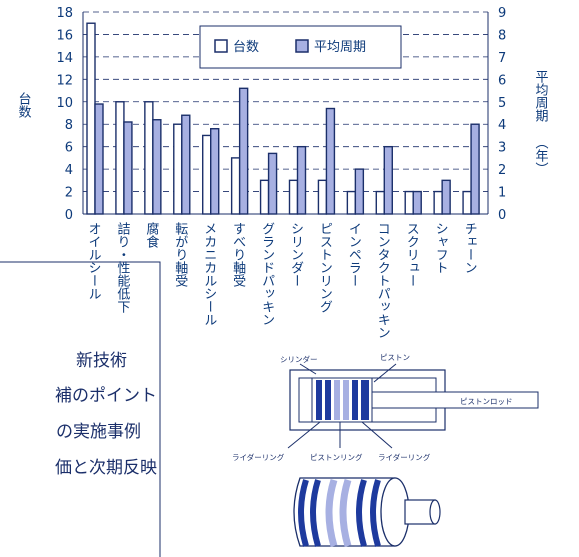 This screenshot has width=579, height=557. I want to click on category-label: コンタクトパッキン, so click(383, 280).